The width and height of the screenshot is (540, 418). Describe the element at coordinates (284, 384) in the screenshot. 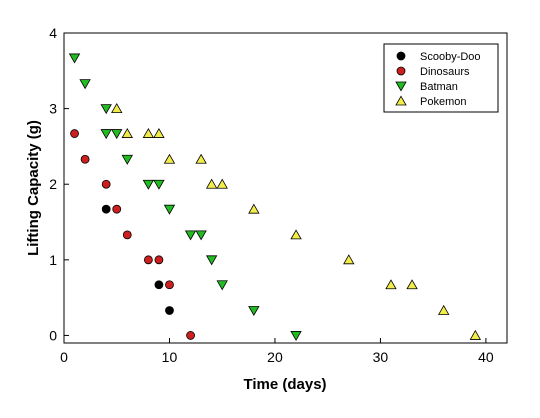

I see `x-axis-title: Time (days)` at that location.